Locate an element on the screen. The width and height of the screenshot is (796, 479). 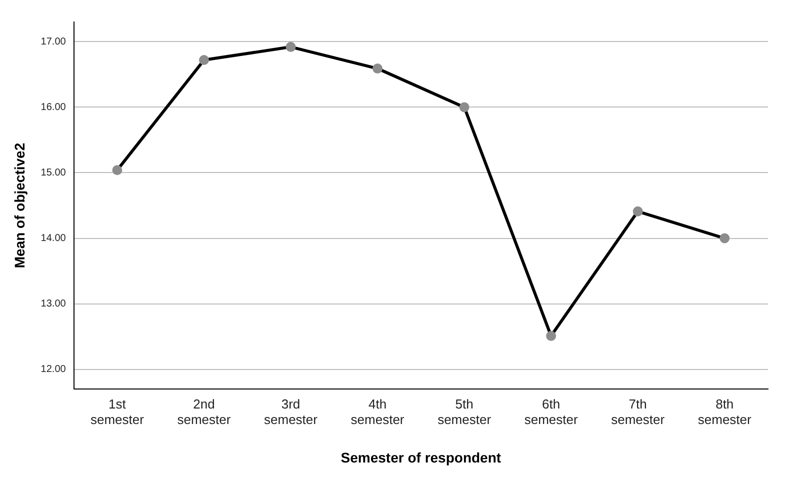
y-tick-label: 16.00 is located at coordinates (53, 107).